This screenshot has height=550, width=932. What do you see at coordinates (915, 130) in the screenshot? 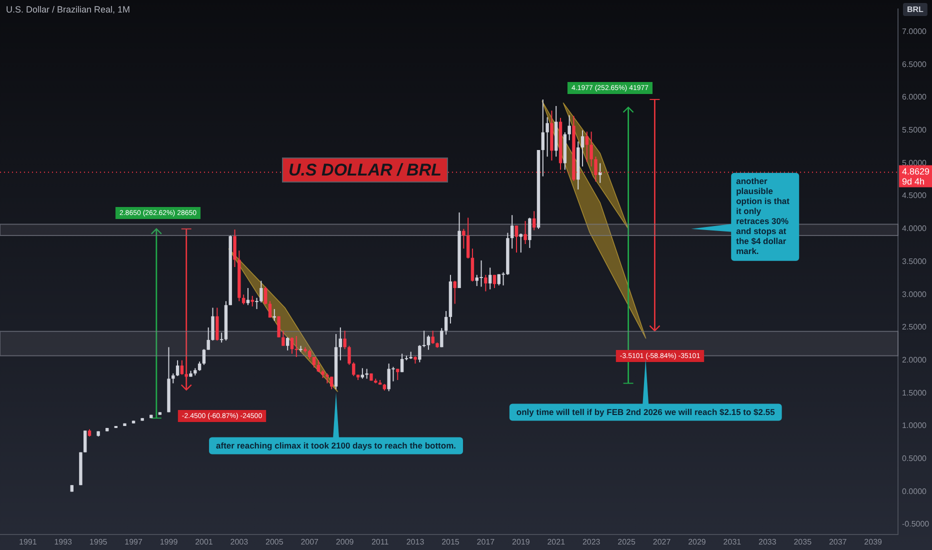
I see `y-tick-label: 5.5000` at bounding box center [915, 130].